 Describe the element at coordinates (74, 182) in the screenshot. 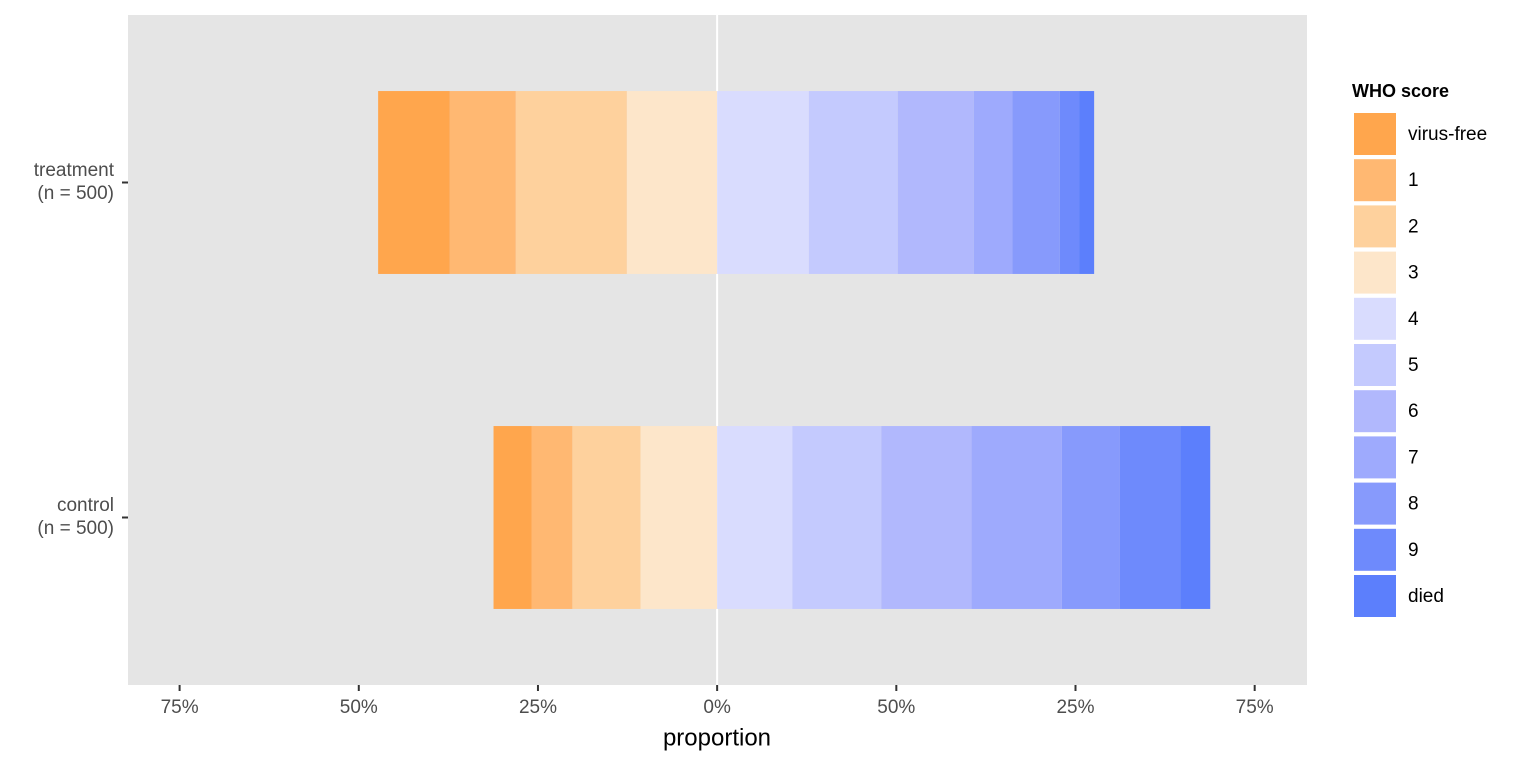

I see `y-tick-label: treatment (n = 500)` at that location.